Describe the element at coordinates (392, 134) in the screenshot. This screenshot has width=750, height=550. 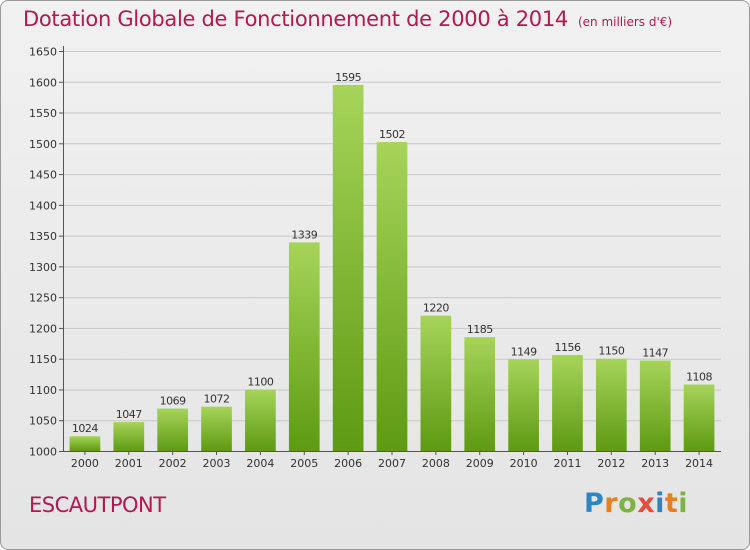
I see `data-label-2007: 1502` at that location.